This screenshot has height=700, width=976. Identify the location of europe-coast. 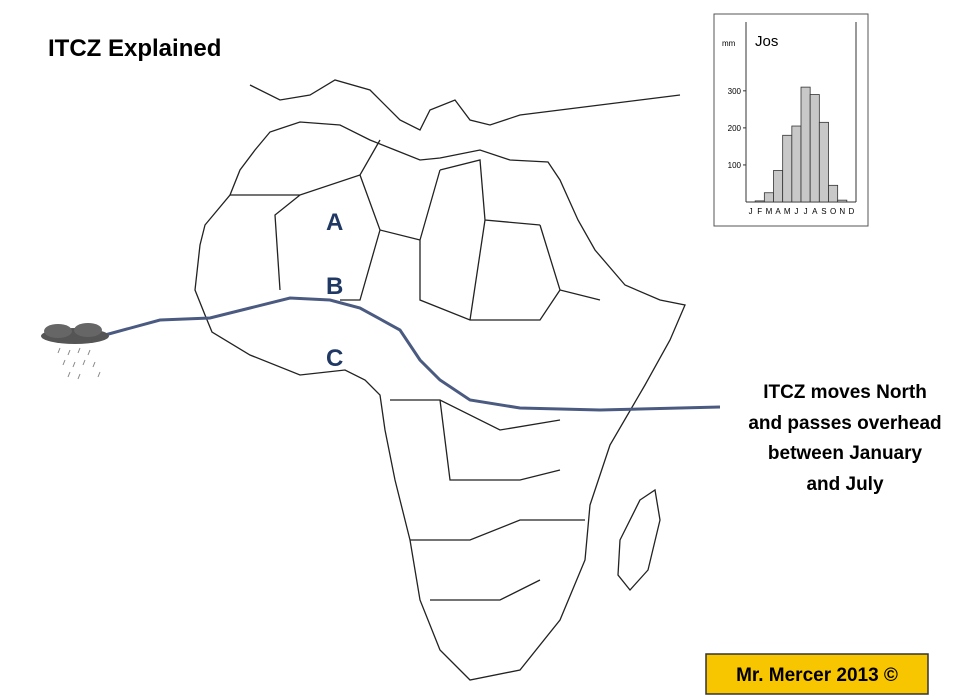
(465, 105).